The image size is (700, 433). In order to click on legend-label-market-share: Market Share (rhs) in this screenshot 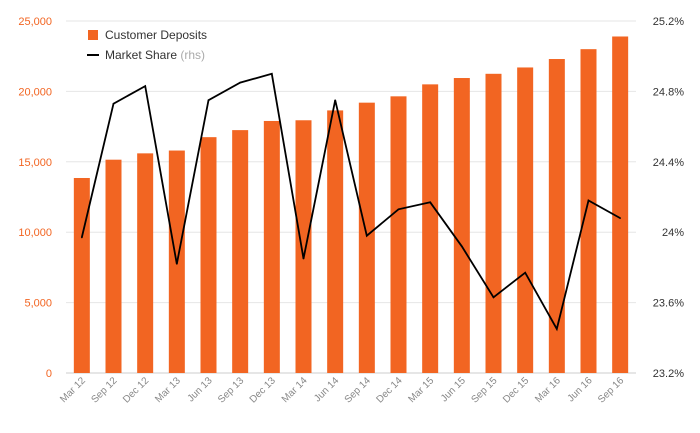, I will do `click(155, 55)`.